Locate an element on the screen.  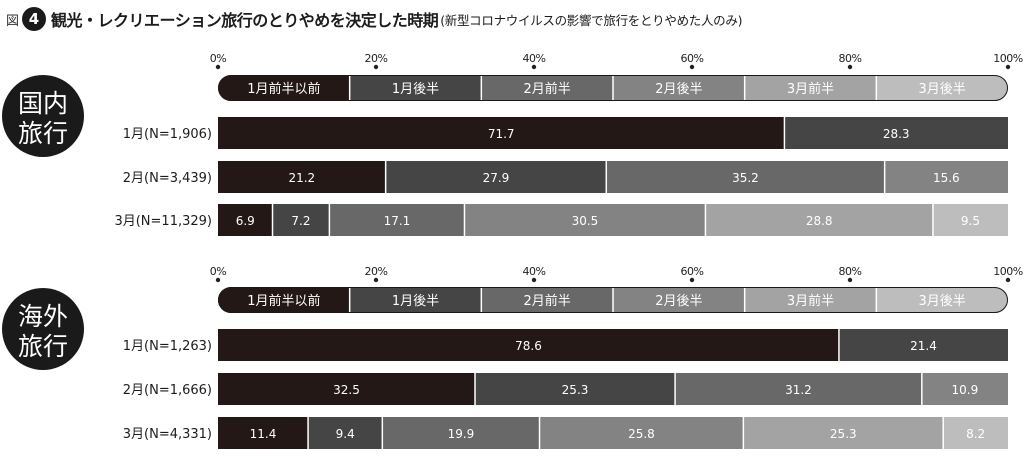
x-tick-label: 20% is located at coordinates (376, 58).